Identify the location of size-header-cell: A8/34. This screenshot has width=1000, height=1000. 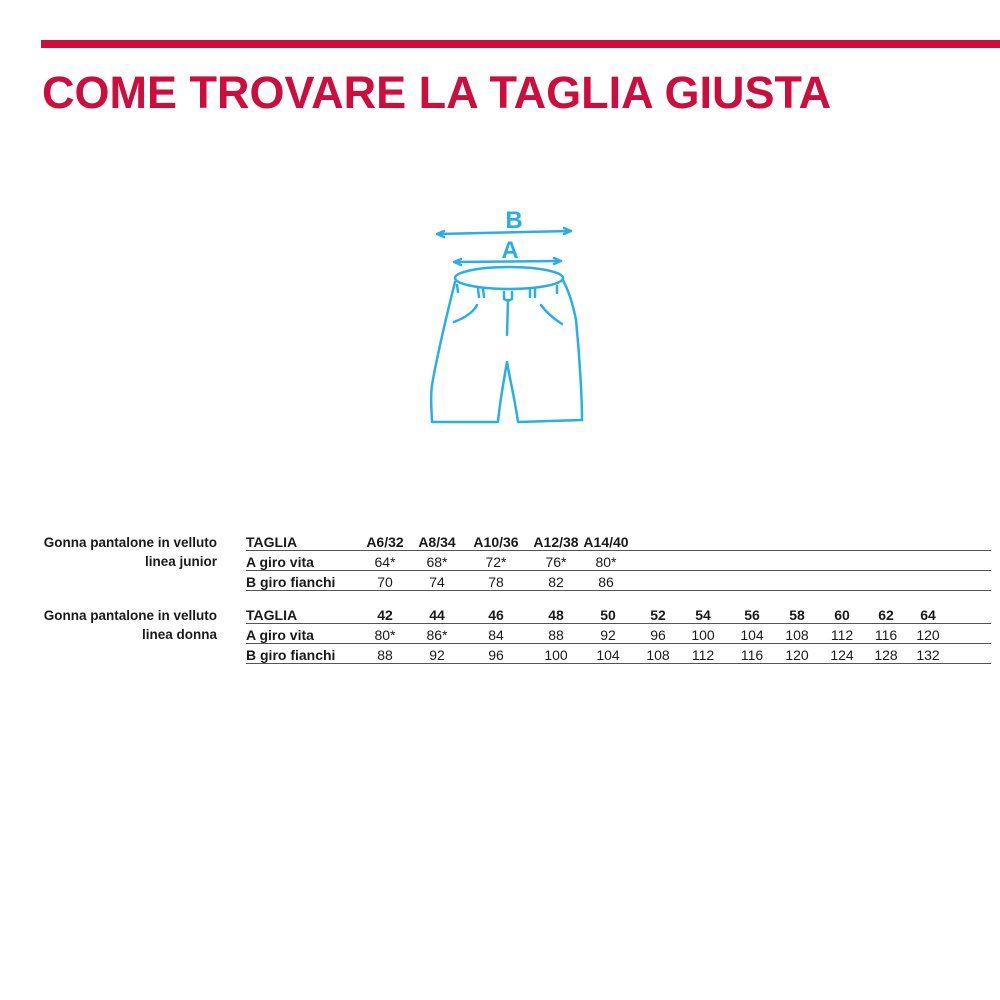
(437, 542).